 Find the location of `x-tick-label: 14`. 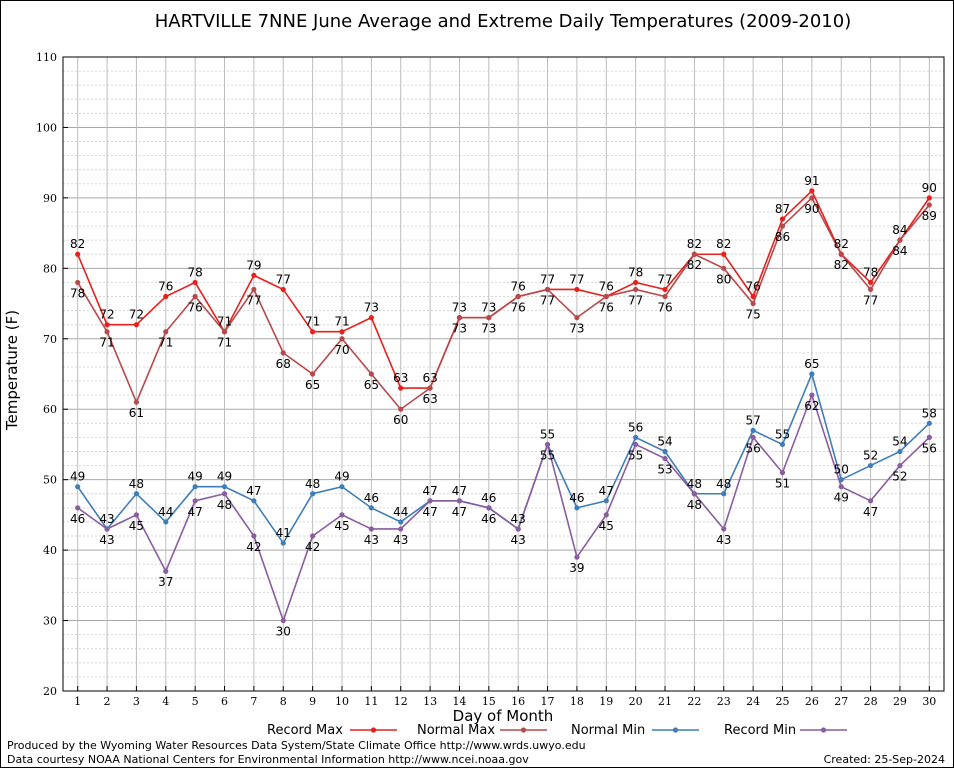

x-tick-label: 14 is located at coordinates (459, 701).